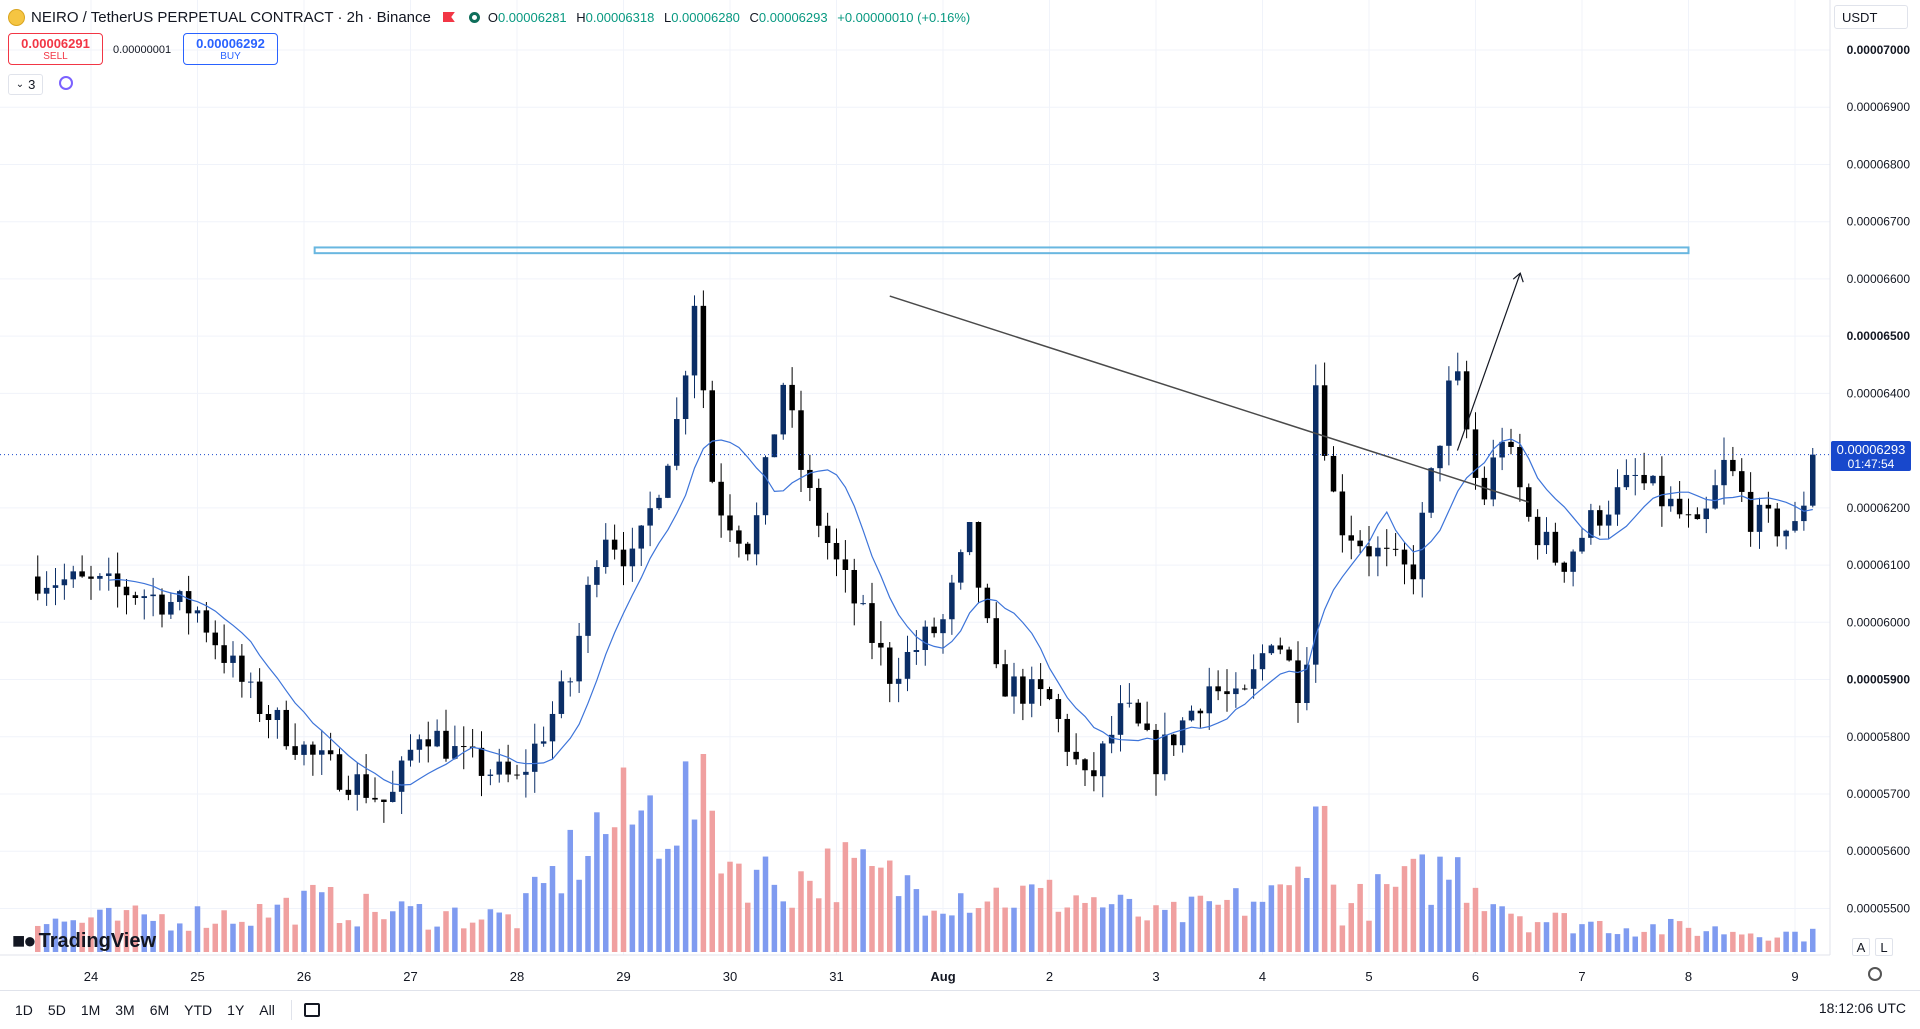 The height and width of the screenshot is (1029, 1920). I want to click on utc-clock: 18:12:06 UTC, so click(1862, 1008).